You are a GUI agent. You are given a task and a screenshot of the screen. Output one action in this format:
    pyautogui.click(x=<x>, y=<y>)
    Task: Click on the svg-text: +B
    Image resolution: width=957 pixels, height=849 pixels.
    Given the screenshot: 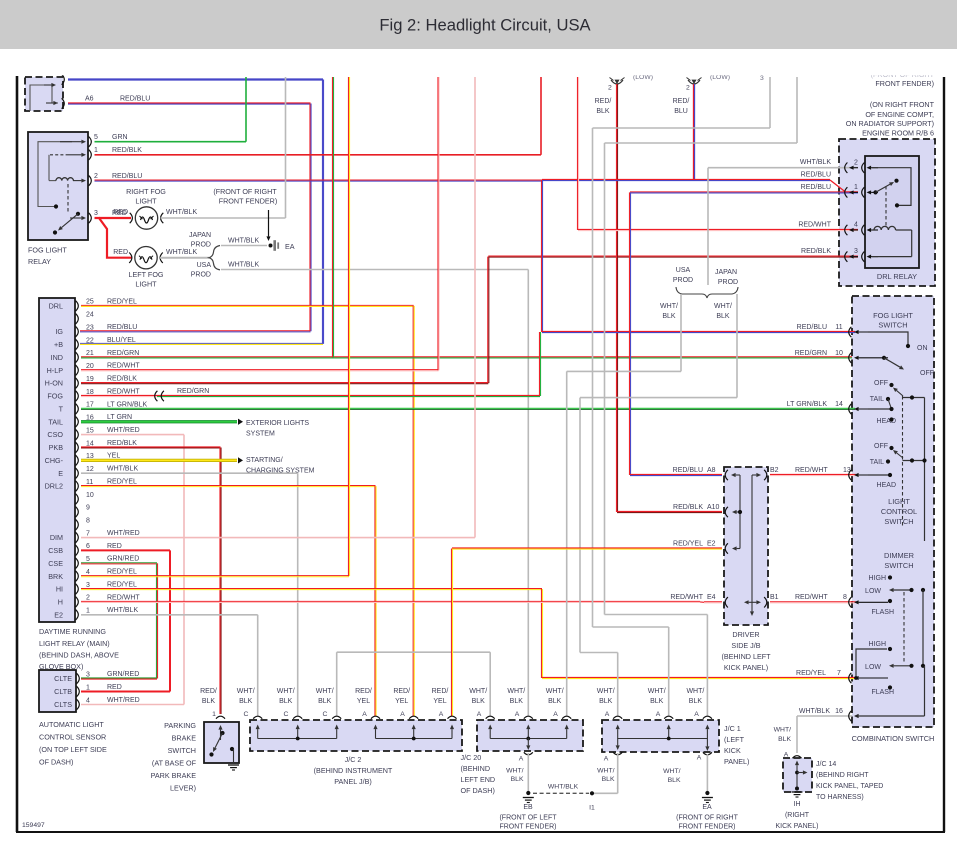 What is the action you would take?
    pyautogui.click(x=58, y=344)
    